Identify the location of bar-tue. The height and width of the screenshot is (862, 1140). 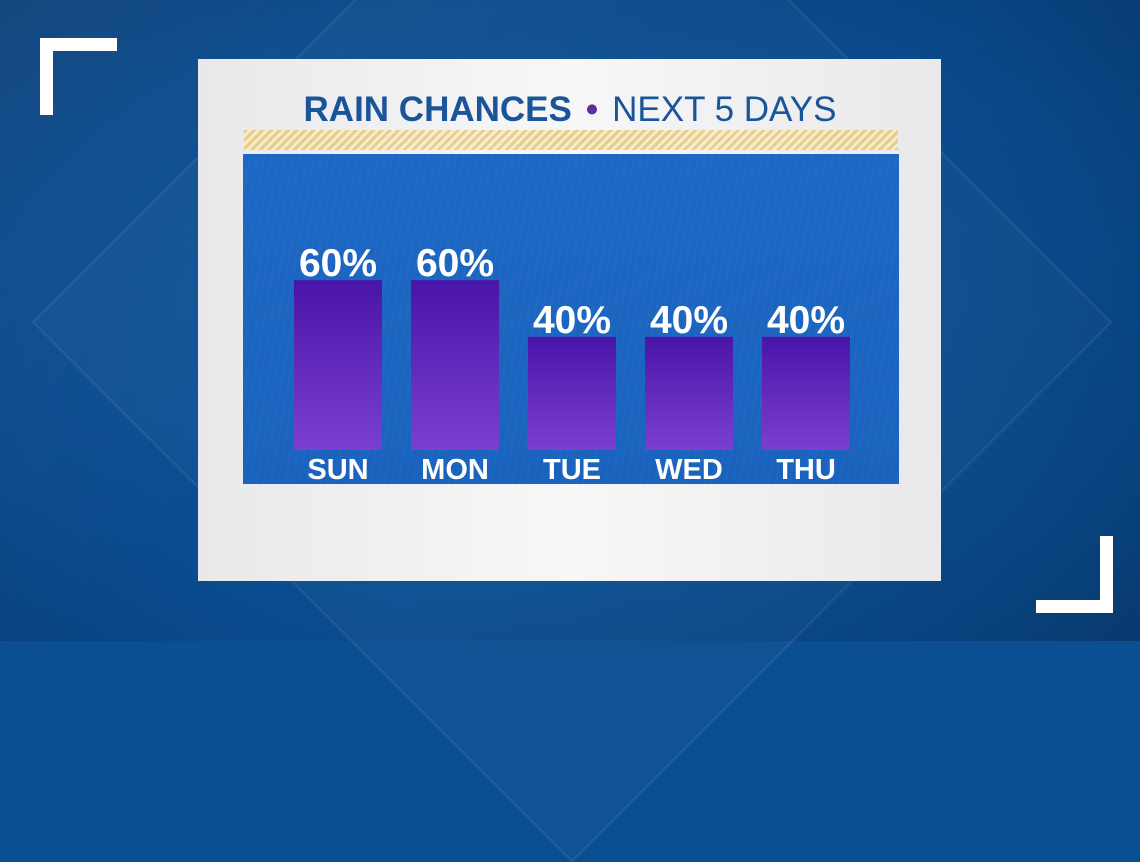
(572, 393).